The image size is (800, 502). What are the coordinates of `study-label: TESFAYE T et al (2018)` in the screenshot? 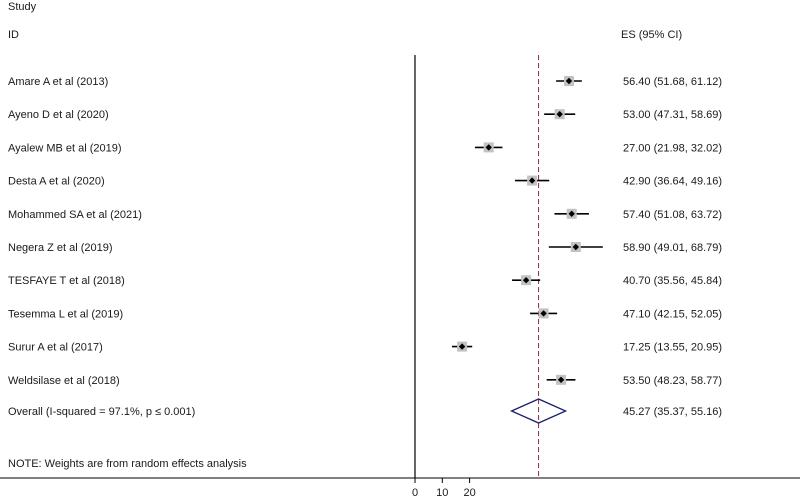 It's located at (66, 281).